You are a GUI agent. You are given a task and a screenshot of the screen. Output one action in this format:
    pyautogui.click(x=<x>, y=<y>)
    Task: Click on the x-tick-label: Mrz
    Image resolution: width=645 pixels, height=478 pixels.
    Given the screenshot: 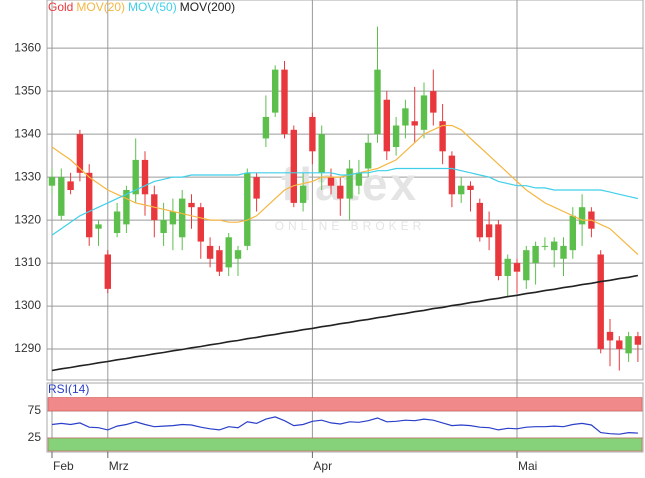 What is the action you would take?
    pyautogui.click(x=119, y=466)
    